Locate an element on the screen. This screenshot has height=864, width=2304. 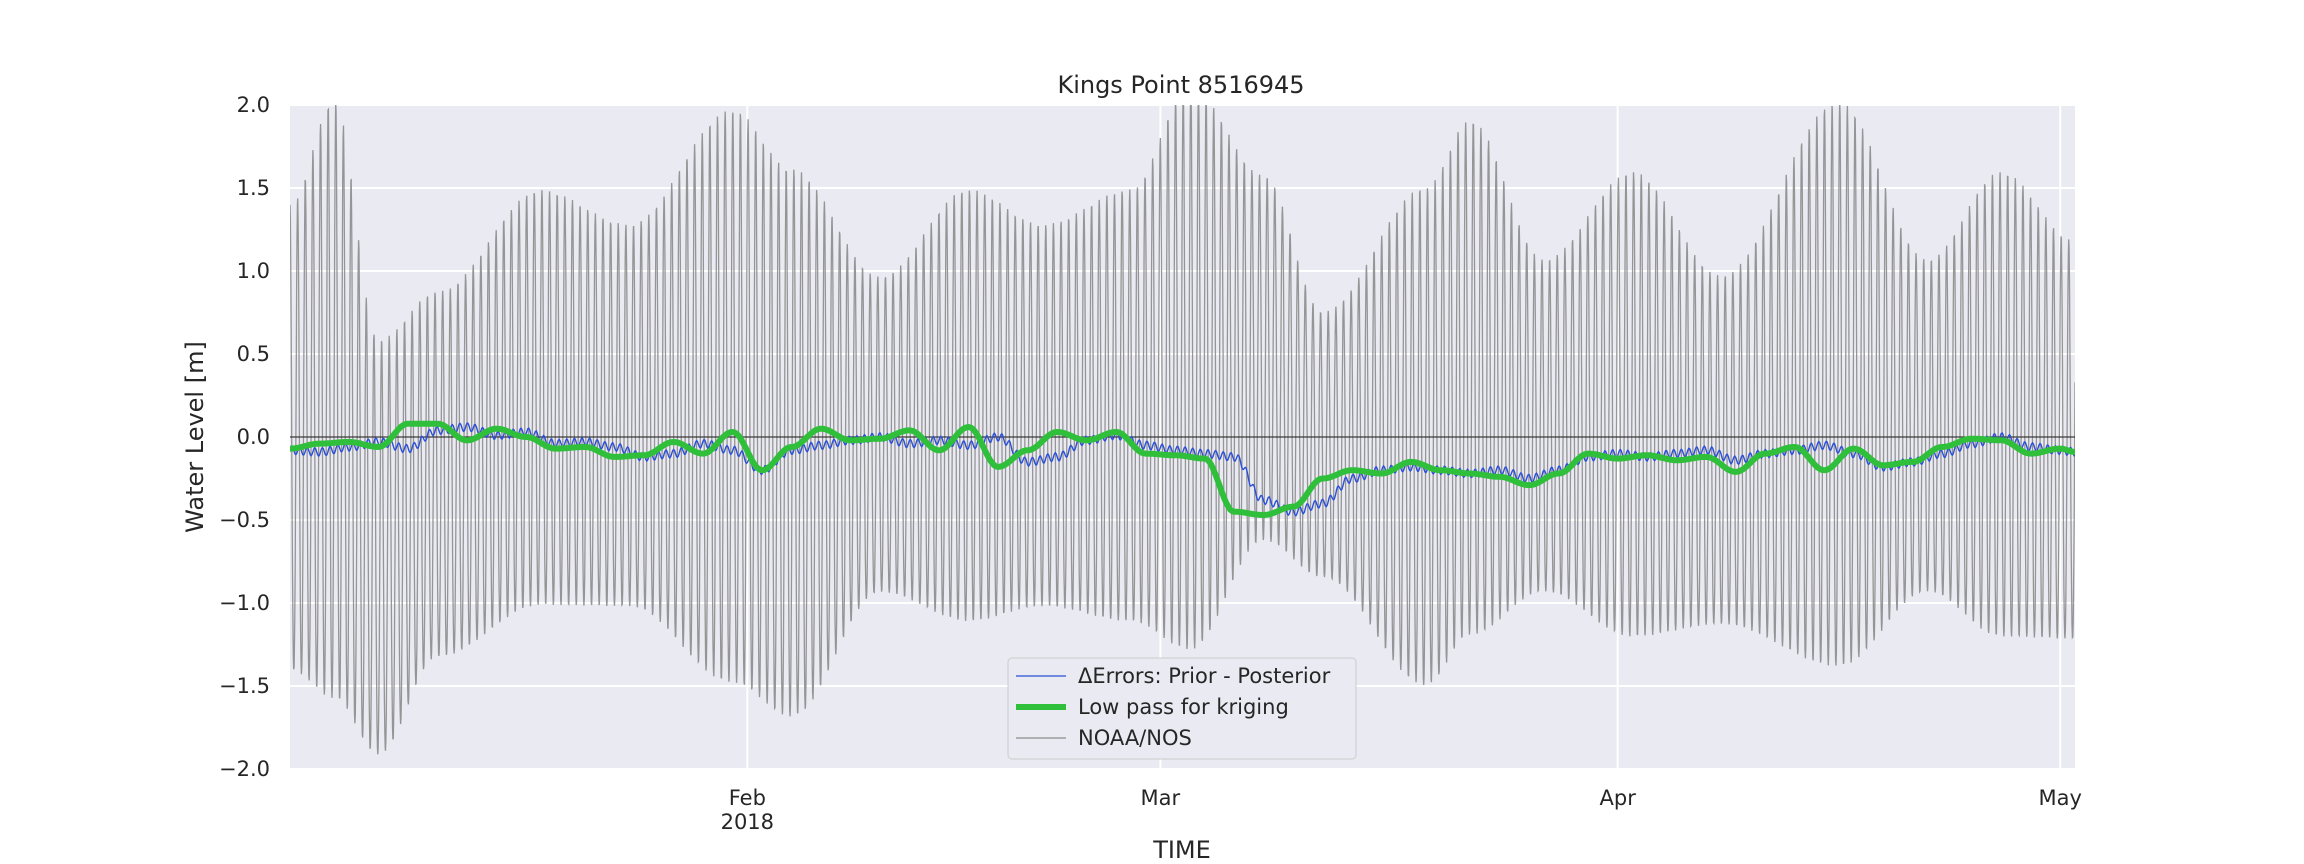
y-tick-label: 1.0 is located at coordinates (253, 271).